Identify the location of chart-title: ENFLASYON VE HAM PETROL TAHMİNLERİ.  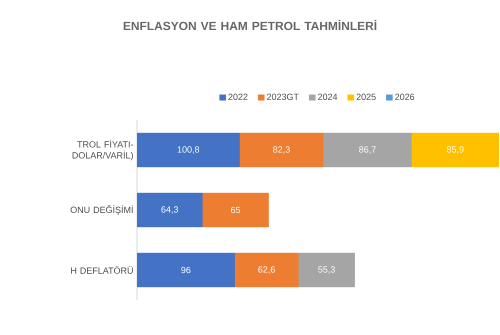
(250, 25).